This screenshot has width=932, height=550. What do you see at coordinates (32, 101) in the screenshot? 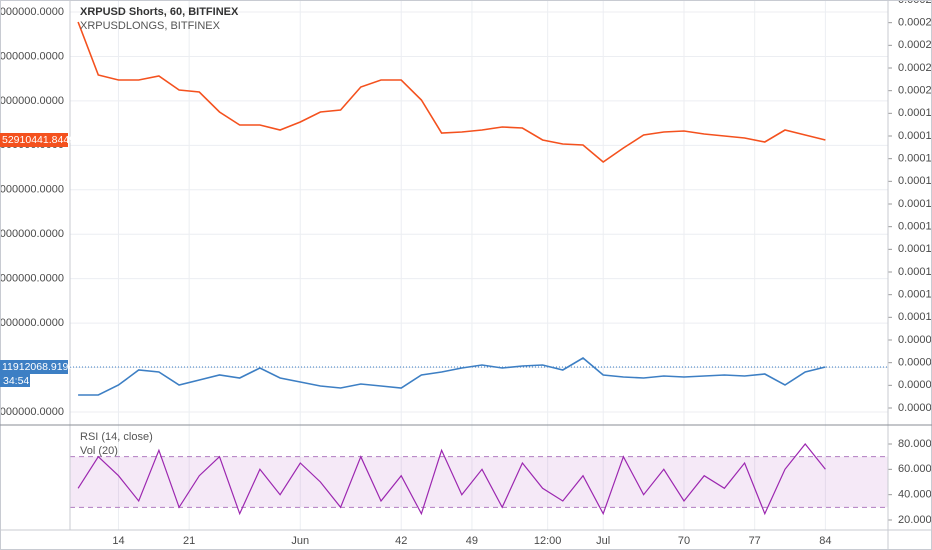
I see `y-tick-label: 60000000.0000` at bounding box center [32, 101].